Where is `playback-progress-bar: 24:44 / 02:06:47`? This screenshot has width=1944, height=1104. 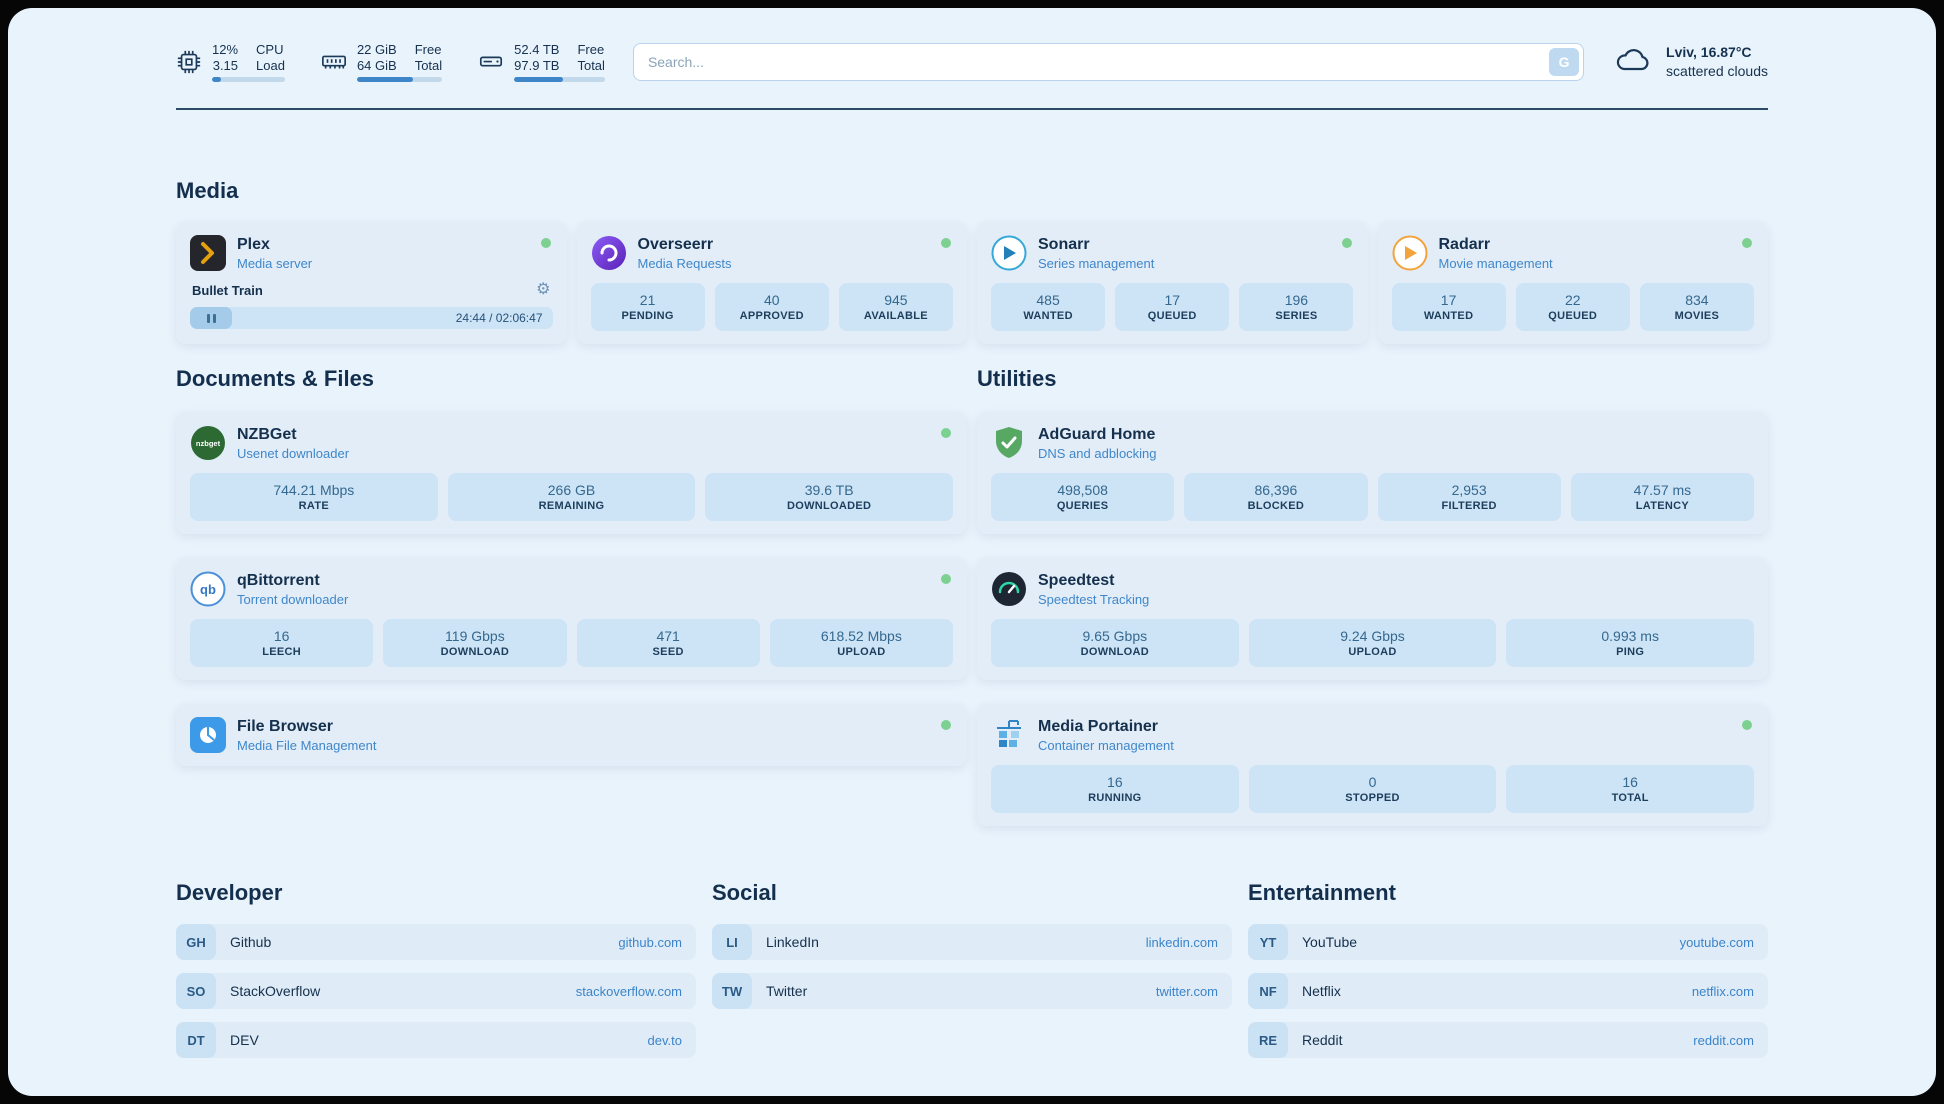 playback-progress-bar: 24:44 / 02:06:47 is located at coordinates (371, 318).